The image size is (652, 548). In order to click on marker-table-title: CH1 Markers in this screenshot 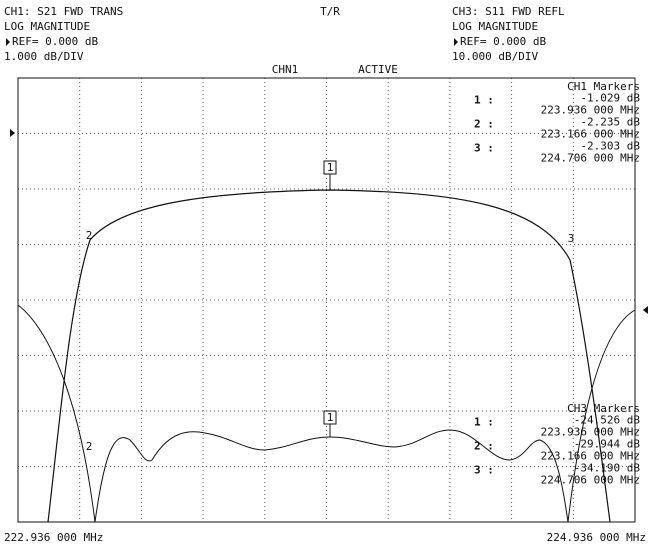, I will do `click(603, 86)`.